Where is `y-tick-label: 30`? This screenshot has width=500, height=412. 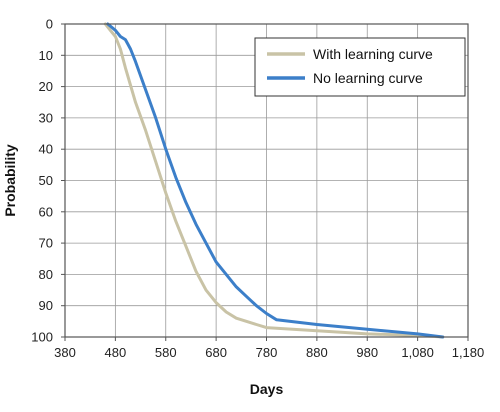 y-tick-label: 30 is located at coordinates (46, 117).